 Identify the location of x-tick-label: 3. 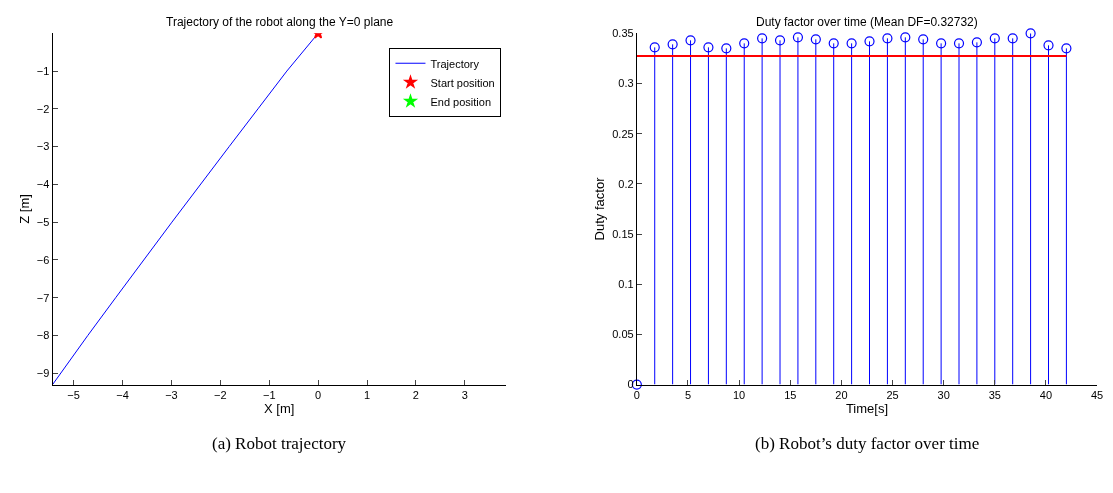
(464, 394).